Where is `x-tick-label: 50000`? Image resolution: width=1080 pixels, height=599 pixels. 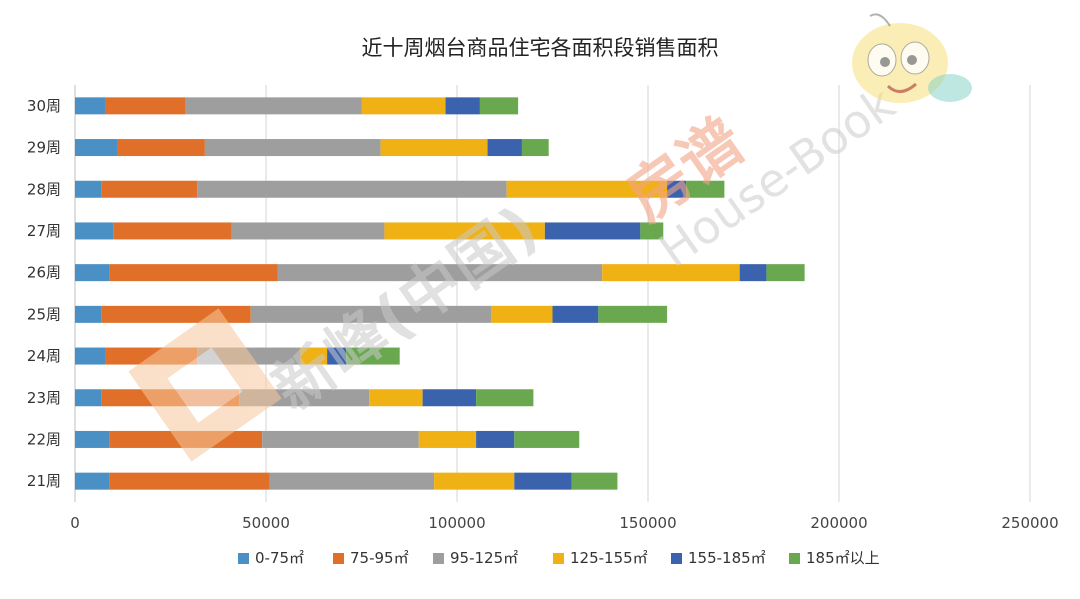 x-tick-label: 50000 is located at coordinates (266, 523).